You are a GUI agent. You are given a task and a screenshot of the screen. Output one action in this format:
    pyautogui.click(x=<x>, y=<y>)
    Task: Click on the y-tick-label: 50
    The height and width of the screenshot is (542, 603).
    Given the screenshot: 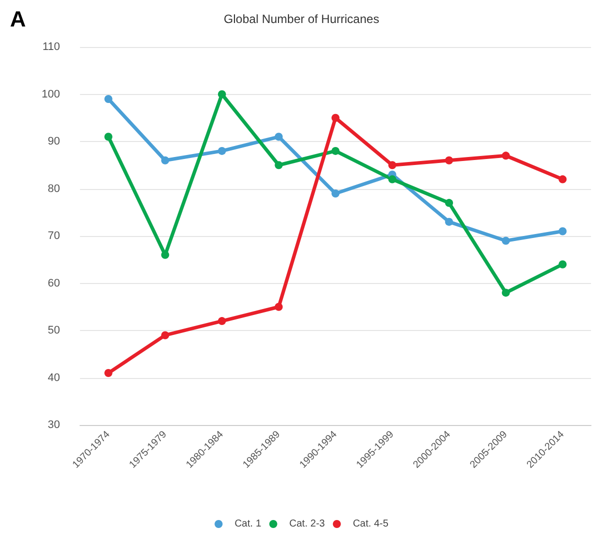 What is the action you would take?
    pyautogui.click(x=54, y=330)
    